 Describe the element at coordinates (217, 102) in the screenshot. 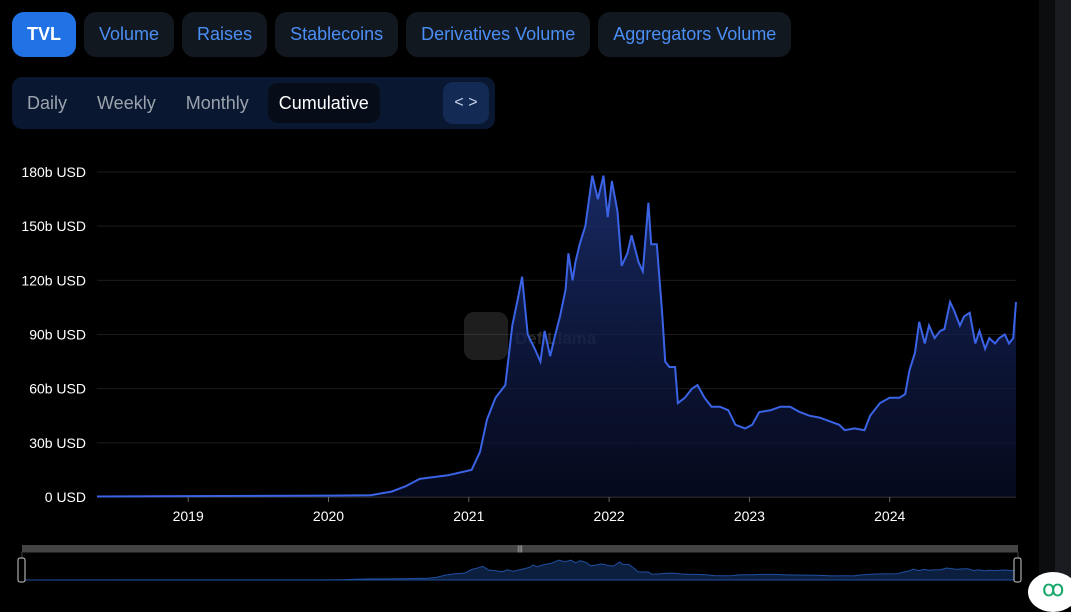

I see `period-monthly: Monthly` at that location.